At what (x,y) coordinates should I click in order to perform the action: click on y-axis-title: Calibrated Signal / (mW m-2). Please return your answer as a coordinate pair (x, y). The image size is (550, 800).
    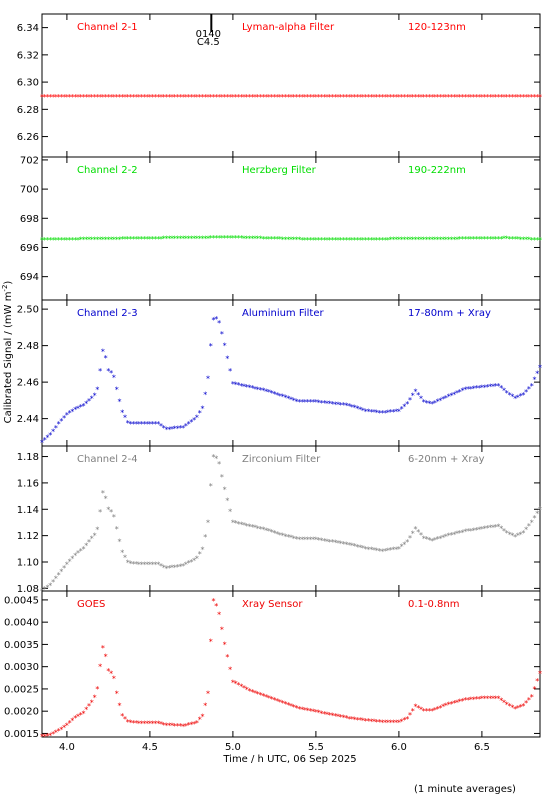
    Looking at the image, I should click on (7, 352).